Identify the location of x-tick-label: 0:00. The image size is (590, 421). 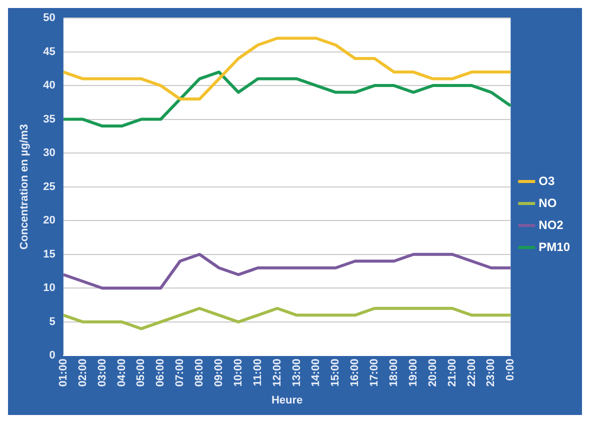
(510, 369).